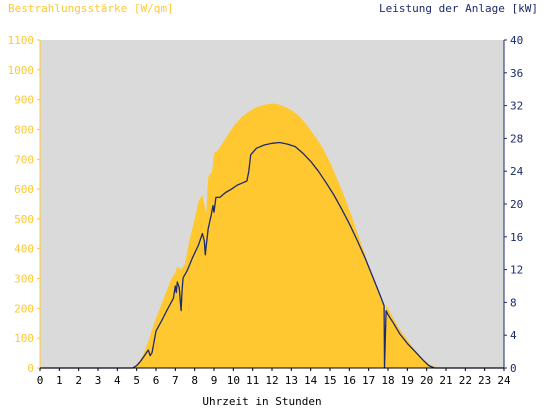  I want to click on x-tick-label: 14, so click(311, 380).